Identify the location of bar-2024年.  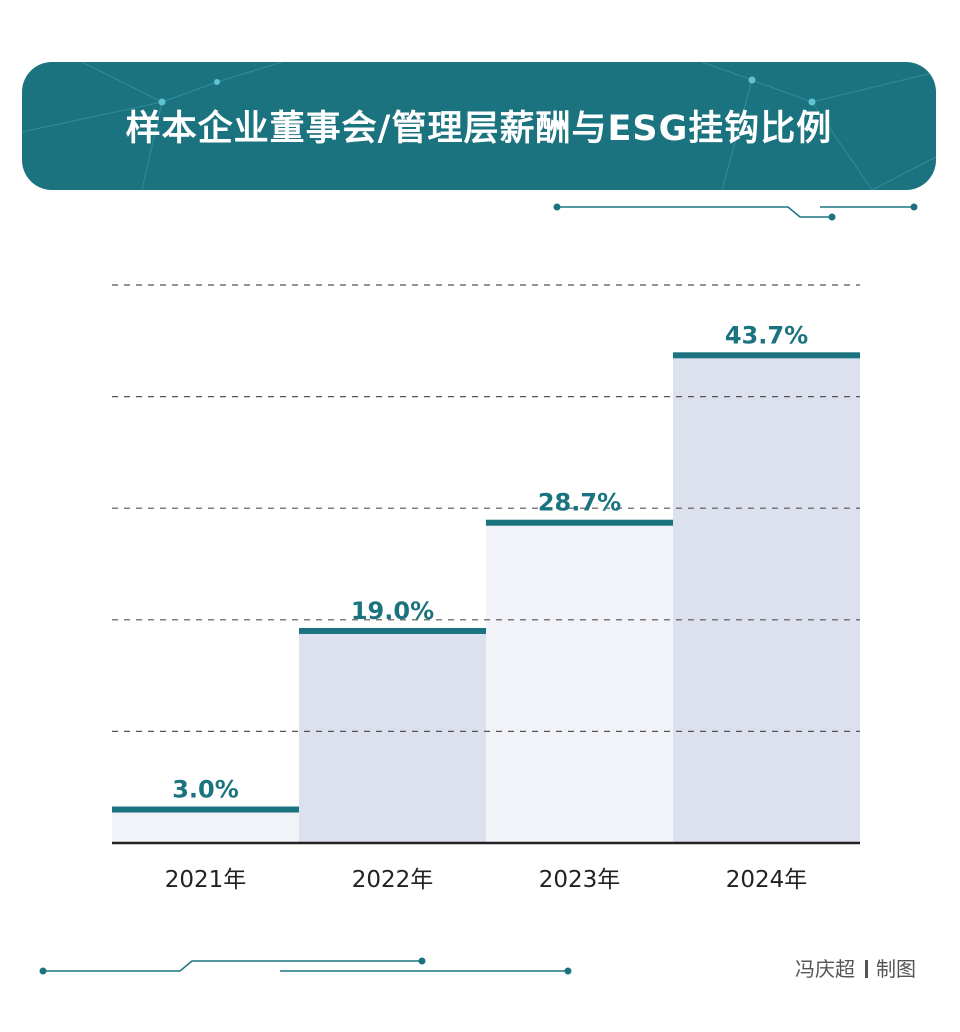
(766, 599).